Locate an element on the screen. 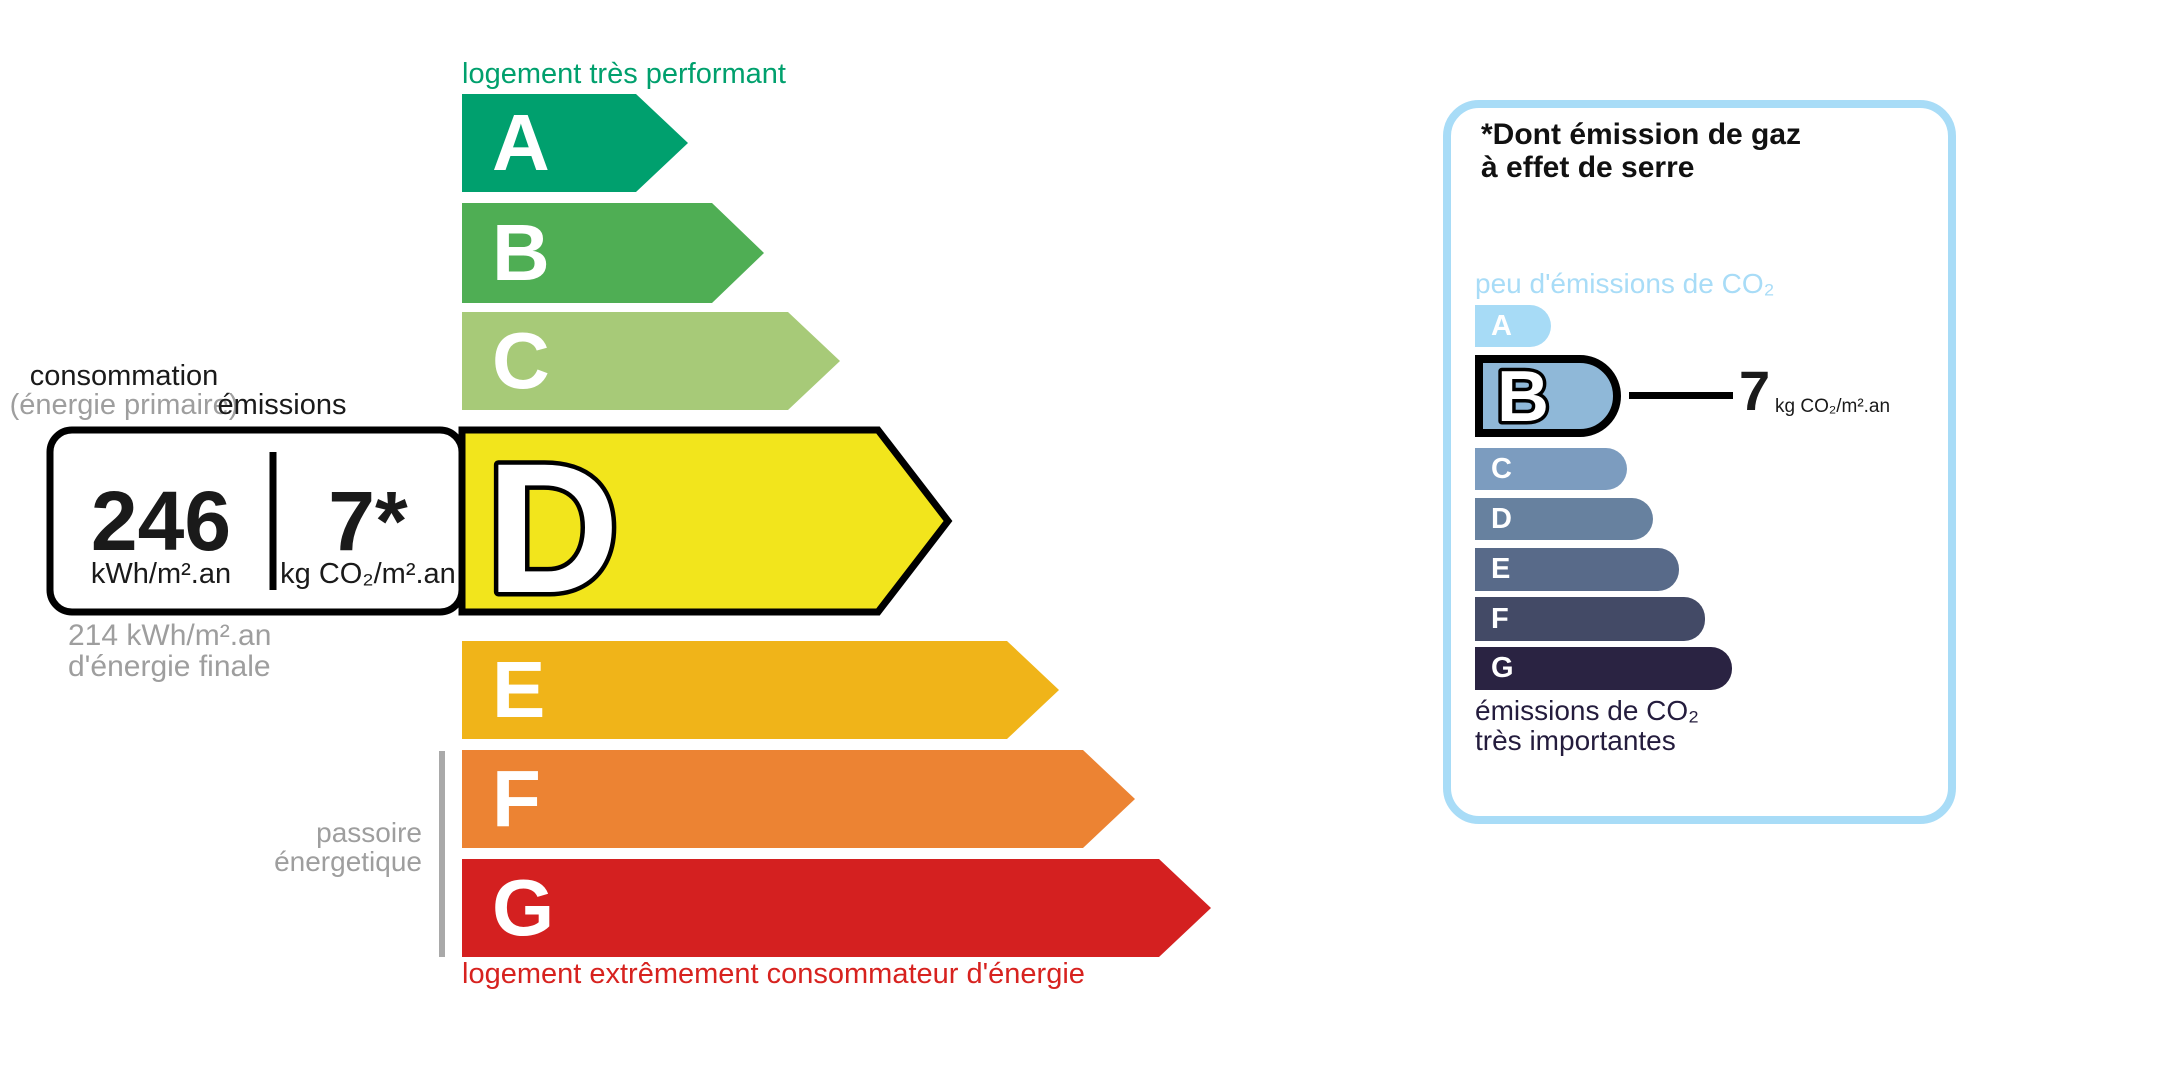  epc-bar-d is located at coordinates (705, 521).